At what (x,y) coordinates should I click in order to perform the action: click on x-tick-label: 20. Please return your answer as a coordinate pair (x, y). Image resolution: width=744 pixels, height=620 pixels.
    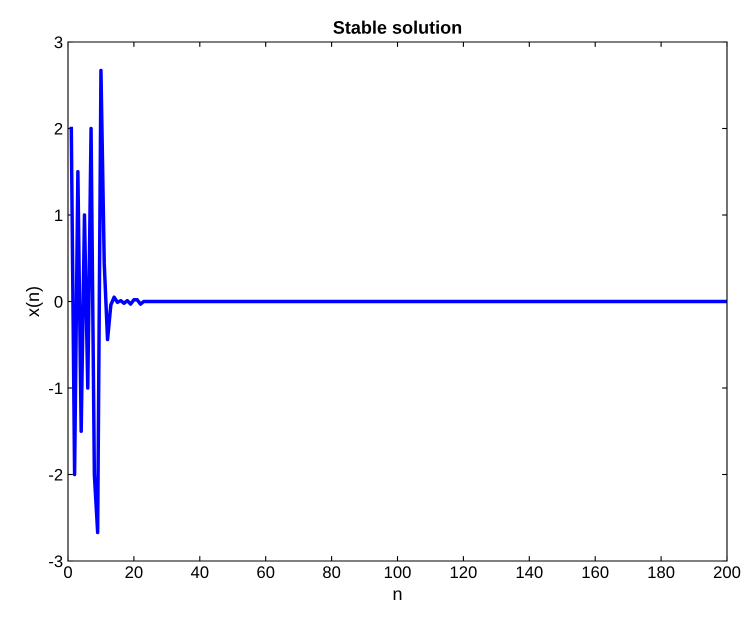
    Looking at the image, I should click on (134, 572).